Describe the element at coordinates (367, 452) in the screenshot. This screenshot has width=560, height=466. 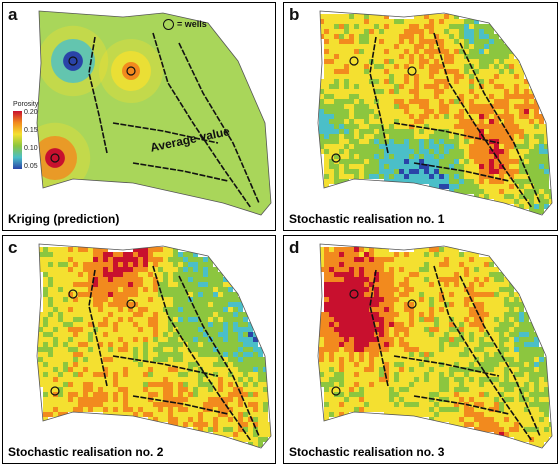
I see `panel-caption: Stochastic realisation no. 3` at that location.